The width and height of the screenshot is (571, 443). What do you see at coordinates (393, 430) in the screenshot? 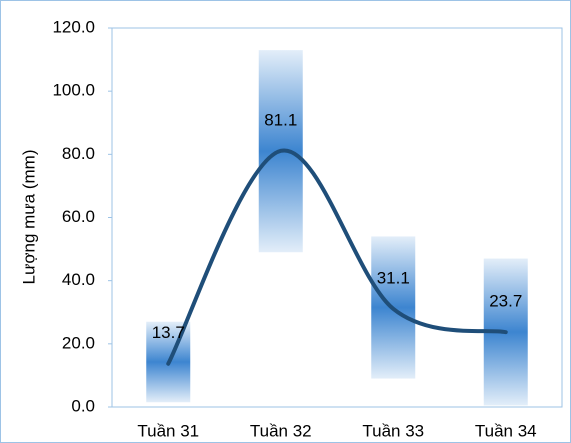
I see `x-tick-label: Tuần 33` at bounding box center [393, 430].